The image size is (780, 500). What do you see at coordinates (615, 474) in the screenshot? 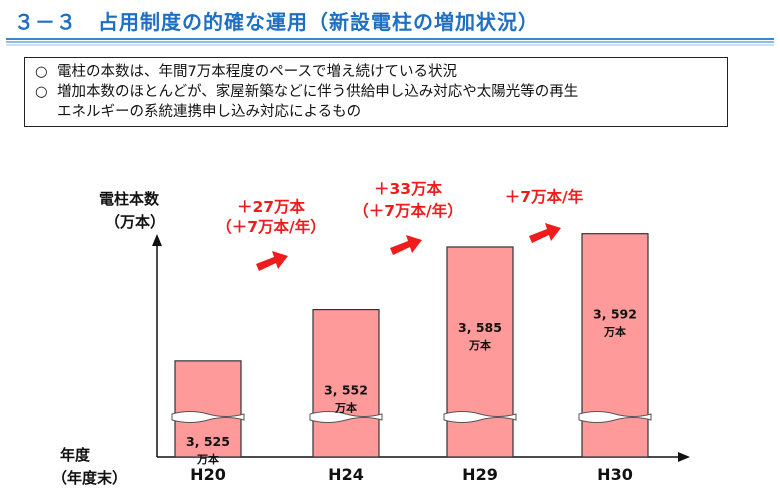
I see `x-tick-label: H30` at bounding box center [615, 474].